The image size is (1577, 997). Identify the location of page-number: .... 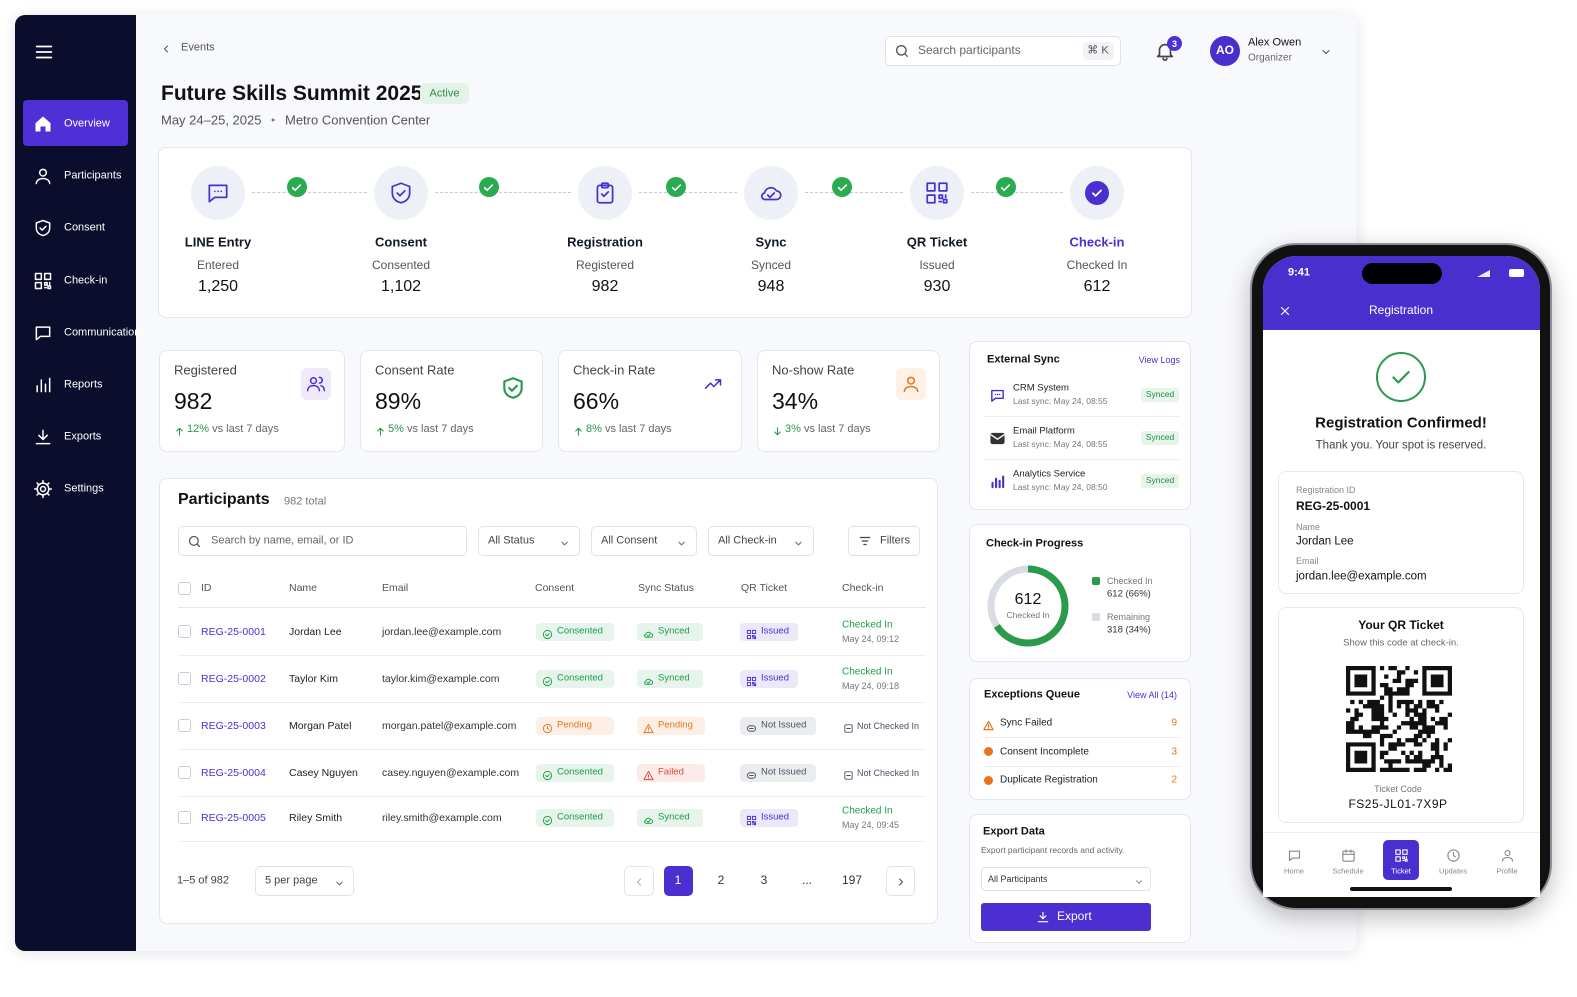
(807, 880).